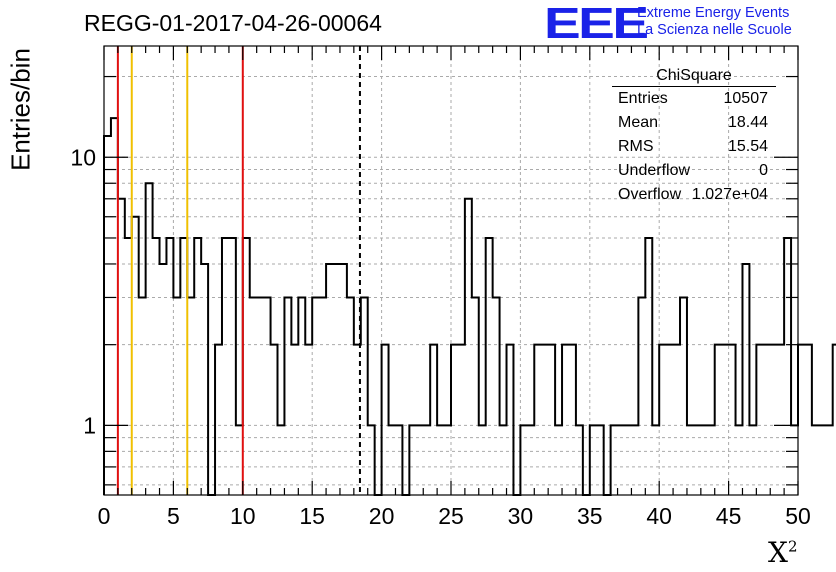 This screenshot has width=836, height=572. I want to click on x-axis-label-superscript: 2, so click(792, 546).